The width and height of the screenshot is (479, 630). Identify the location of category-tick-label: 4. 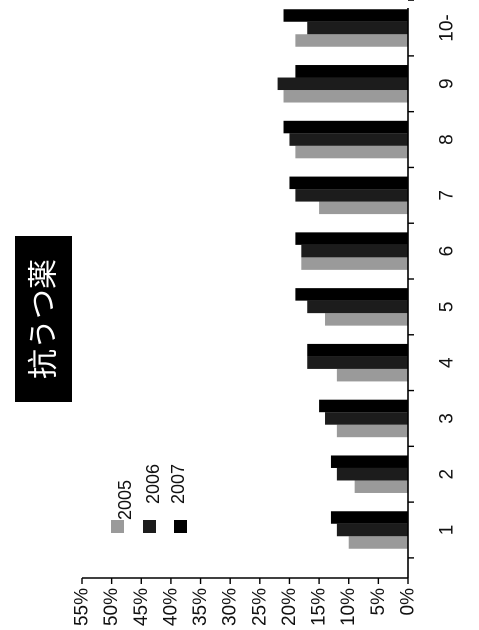
(447, 362).